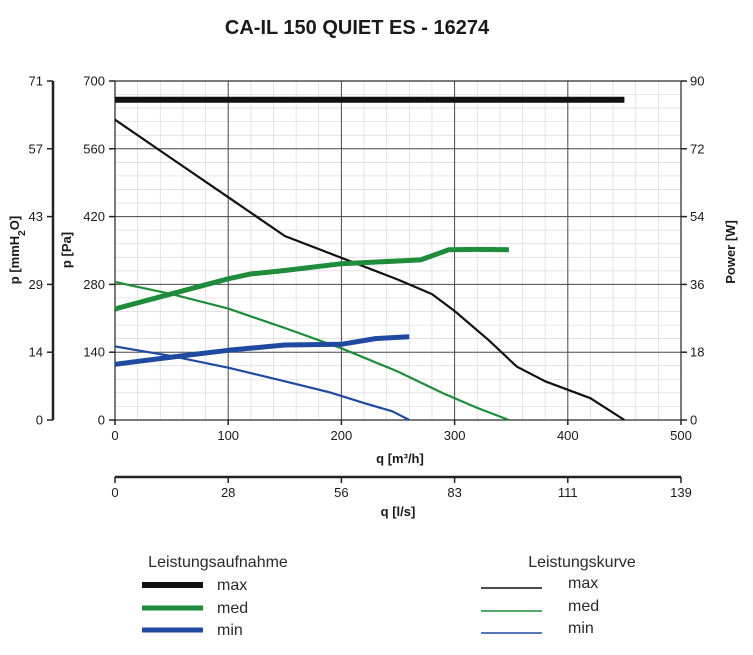 Image resolution: width=753 pixels, height=655 pixels. I want to click on x-tick-label: 400, so click(568, 435).